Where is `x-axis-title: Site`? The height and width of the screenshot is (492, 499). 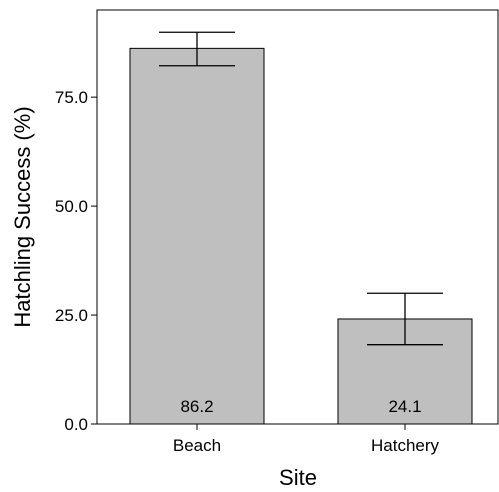
x-axis-title: Site is located at coordinates (298, 477).